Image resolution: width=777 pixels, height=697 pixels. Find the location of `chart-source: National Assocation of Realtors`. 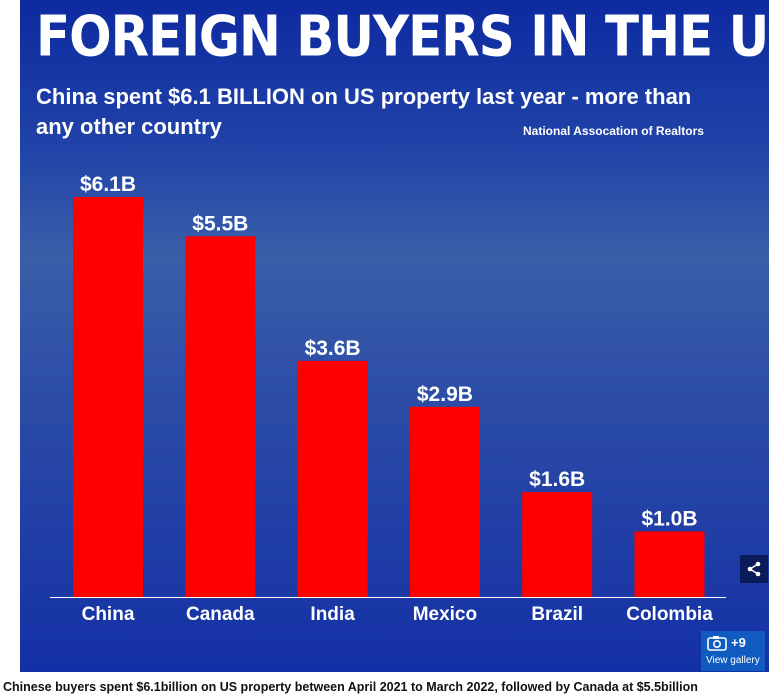

chart-source: National Assocation of Realtors is located at coordinates (613, 131).